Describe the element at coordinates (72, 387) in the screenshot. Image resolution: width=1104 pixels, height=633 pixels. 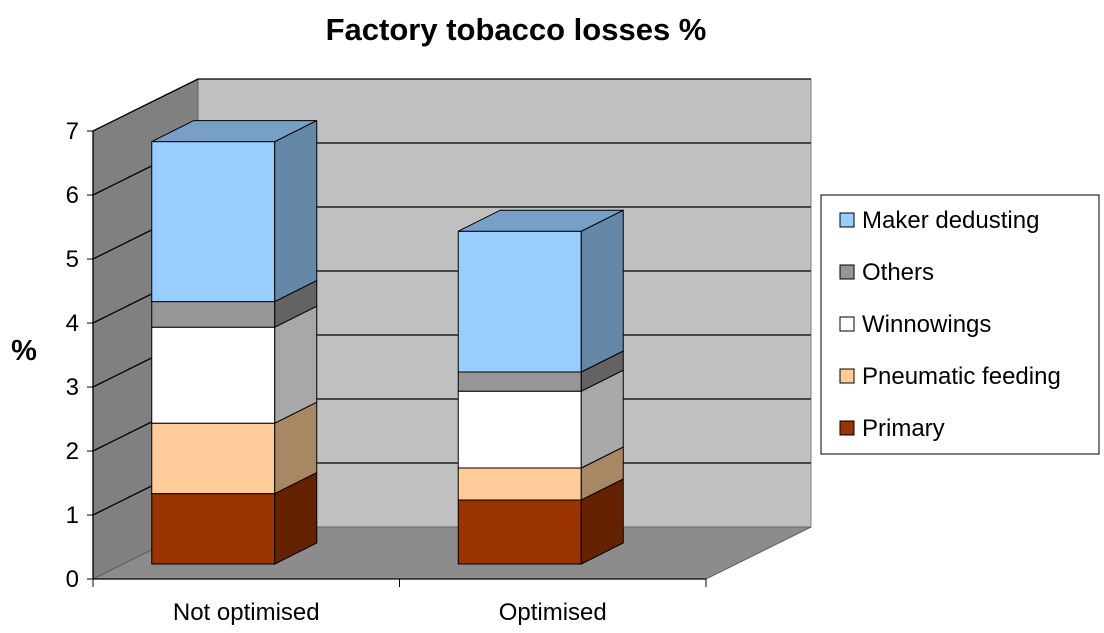
I see `y-tick-label: 3` at that location.